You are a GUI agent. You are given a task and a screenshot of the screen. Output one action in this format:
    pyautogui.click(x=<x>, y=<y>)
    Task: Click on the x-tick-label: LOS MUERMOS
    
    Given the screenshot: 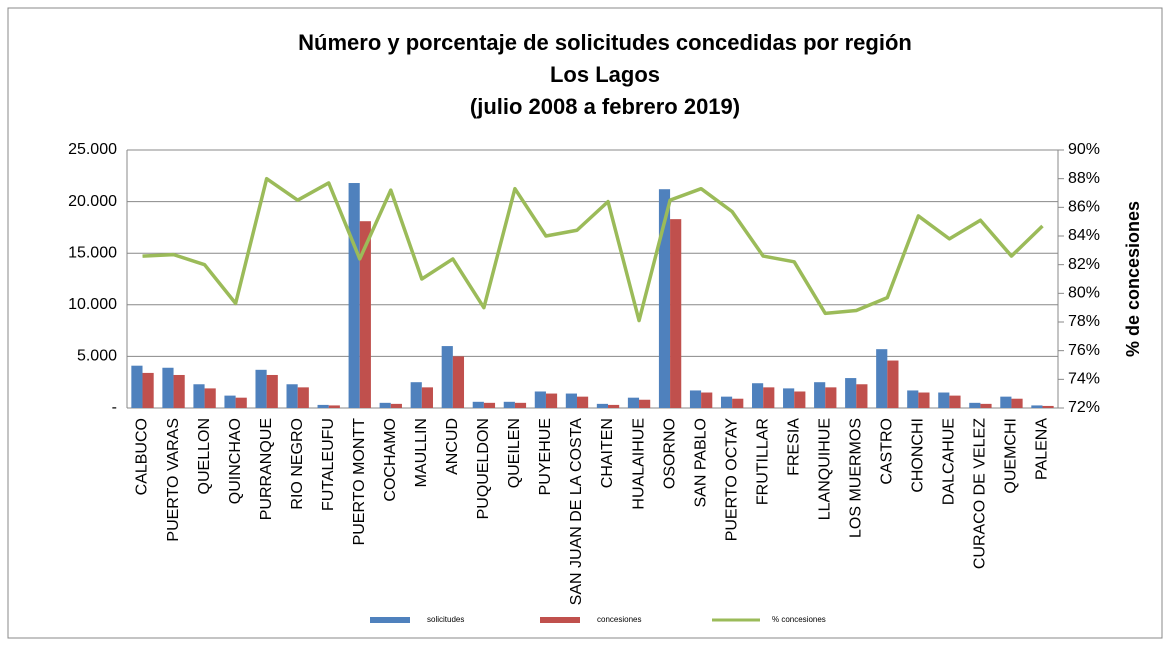 What is the action you would take?
    pyautogui.click(x=856, y=478)
    